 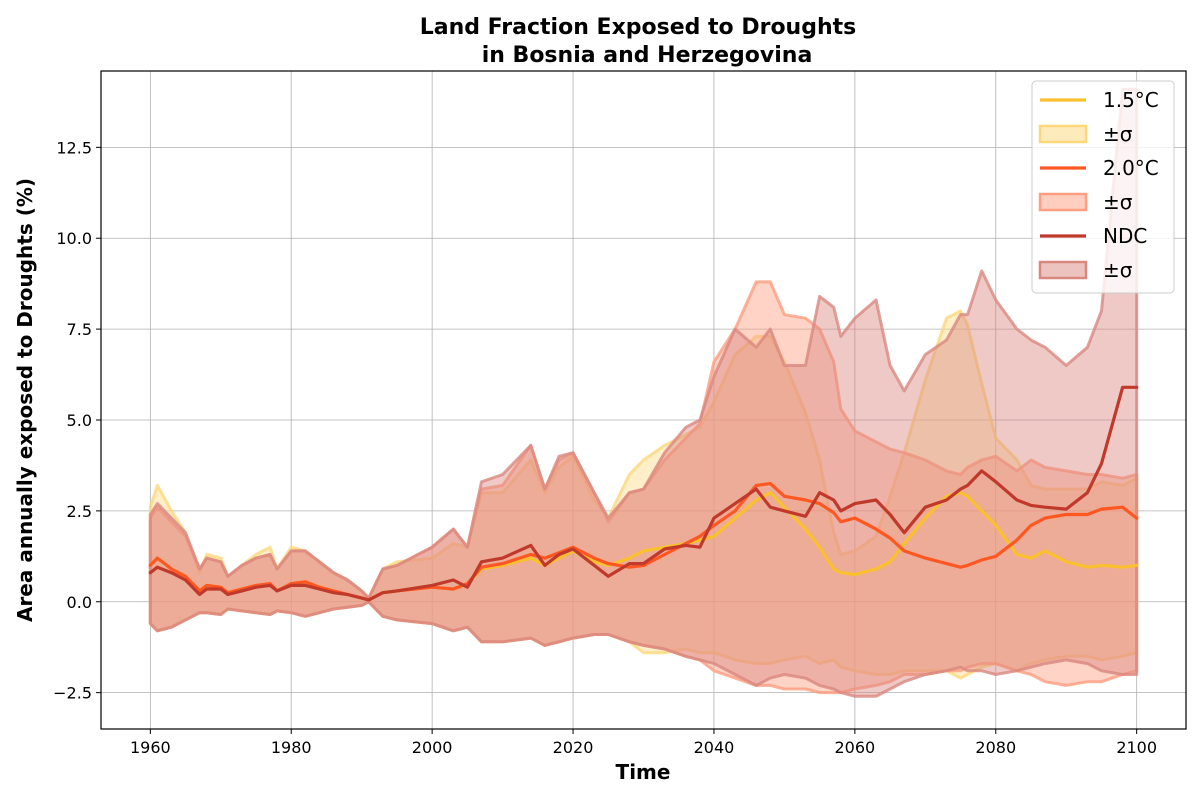 I want to click on series-ndc-band-legend-label: ±σ, so click(x=1118, y=270).